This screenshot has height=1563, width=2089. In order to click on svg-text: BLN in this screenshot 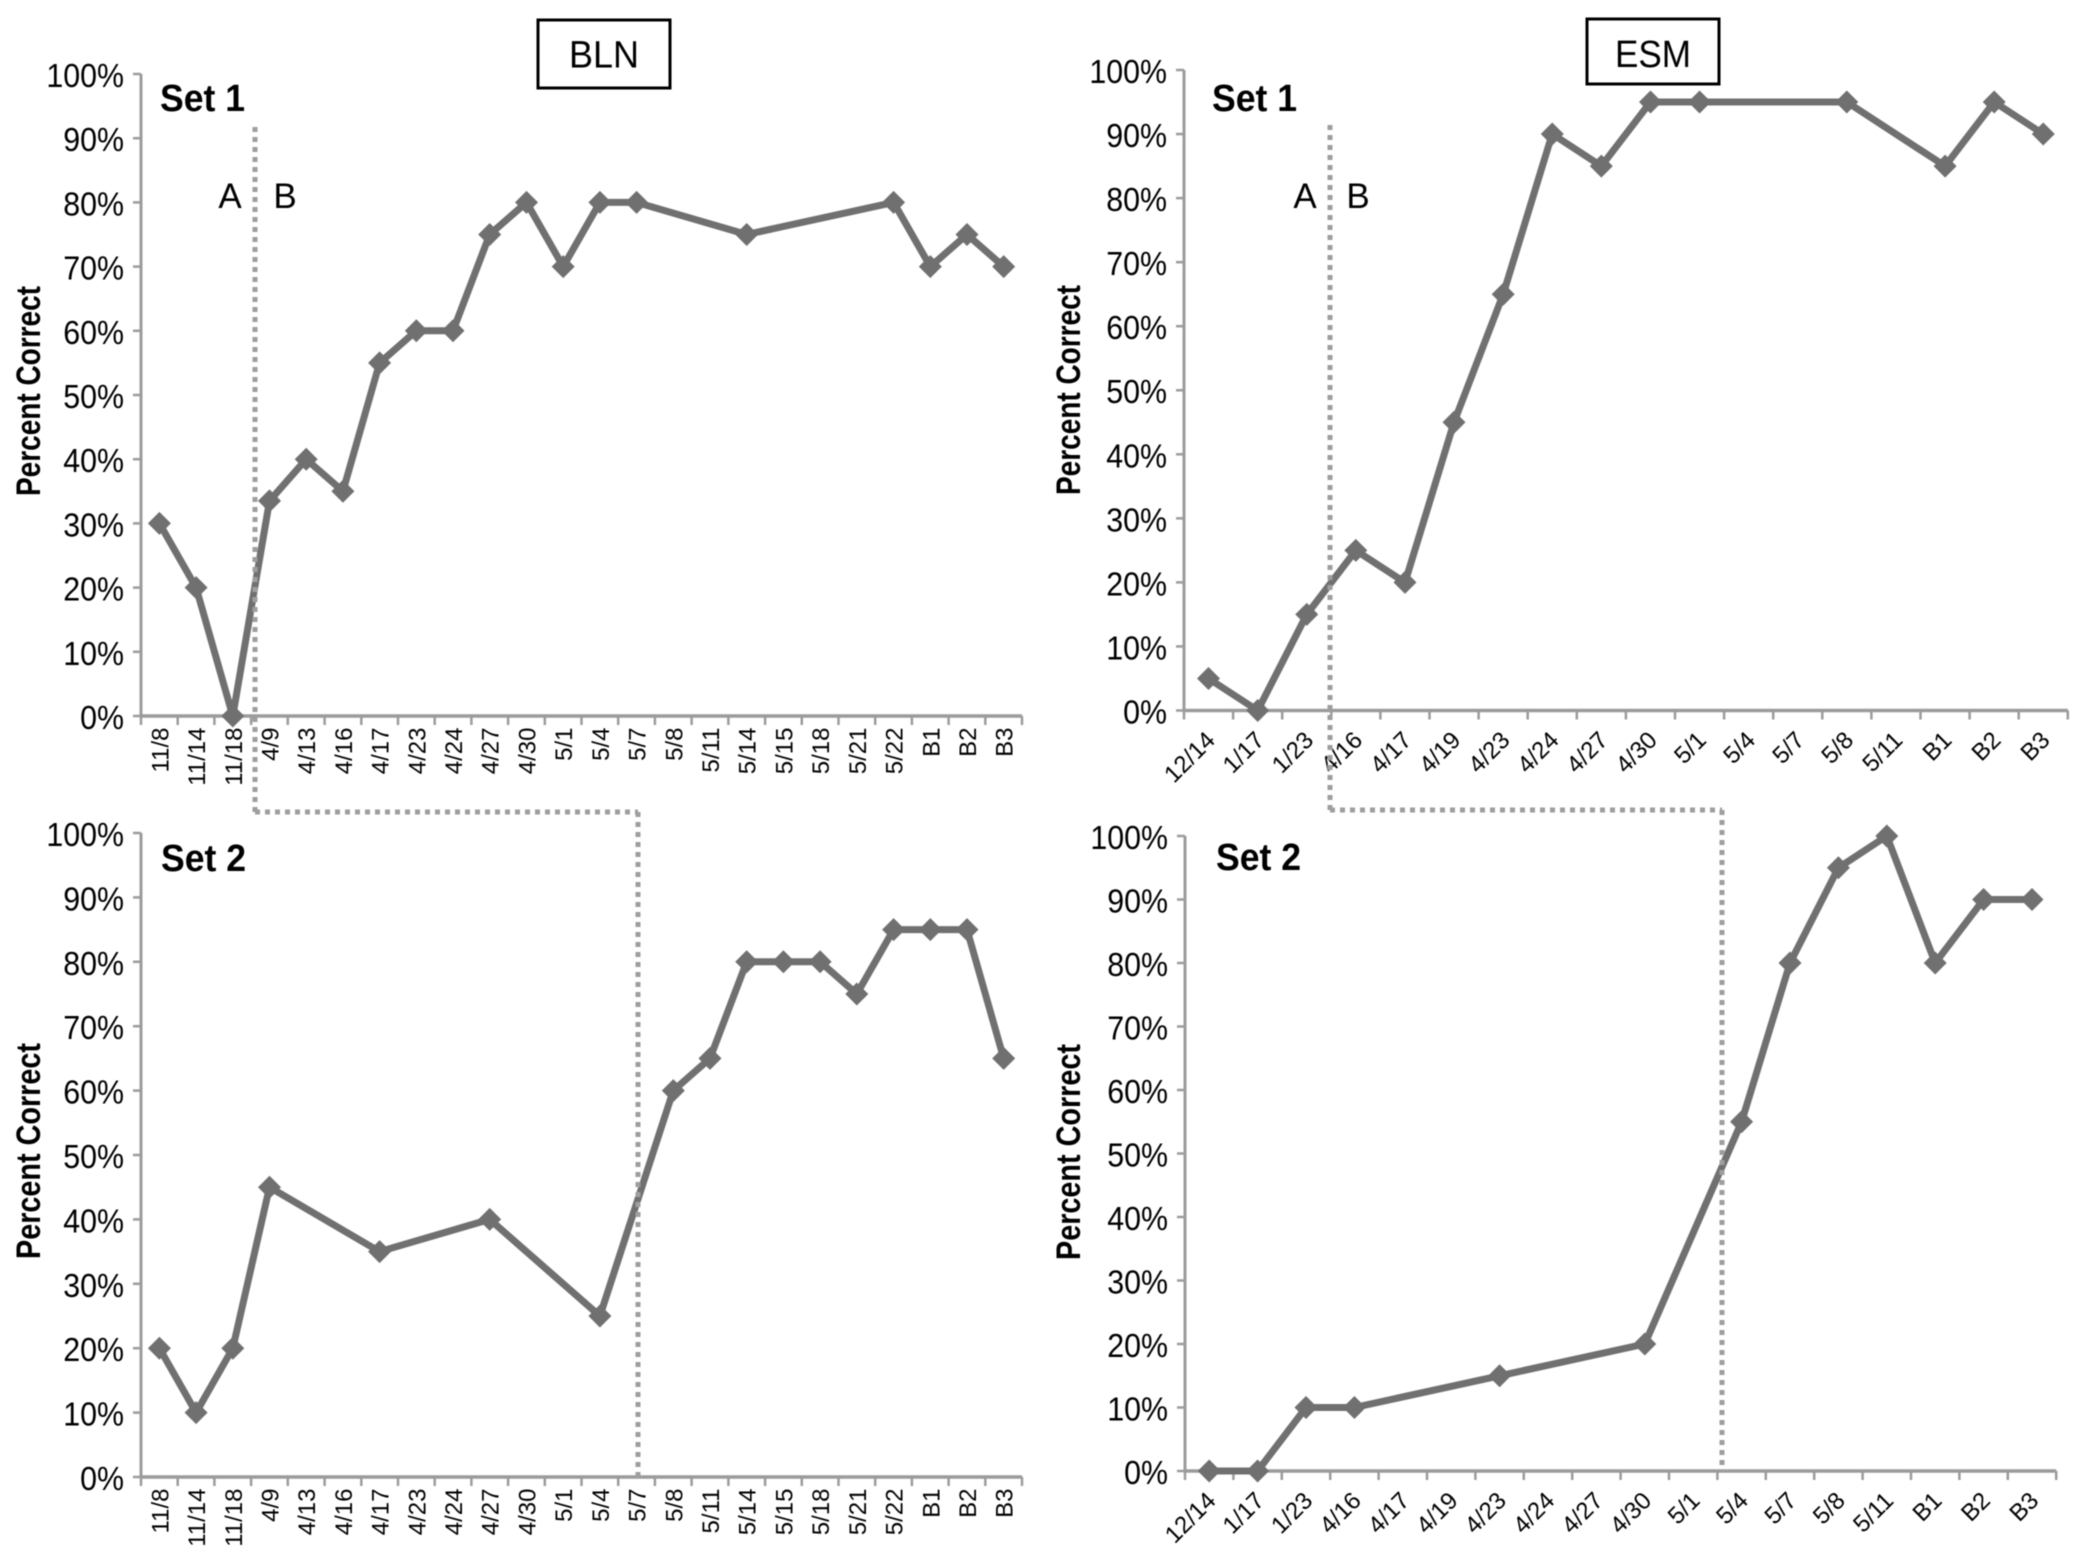, I will do `click(604, 56)`.